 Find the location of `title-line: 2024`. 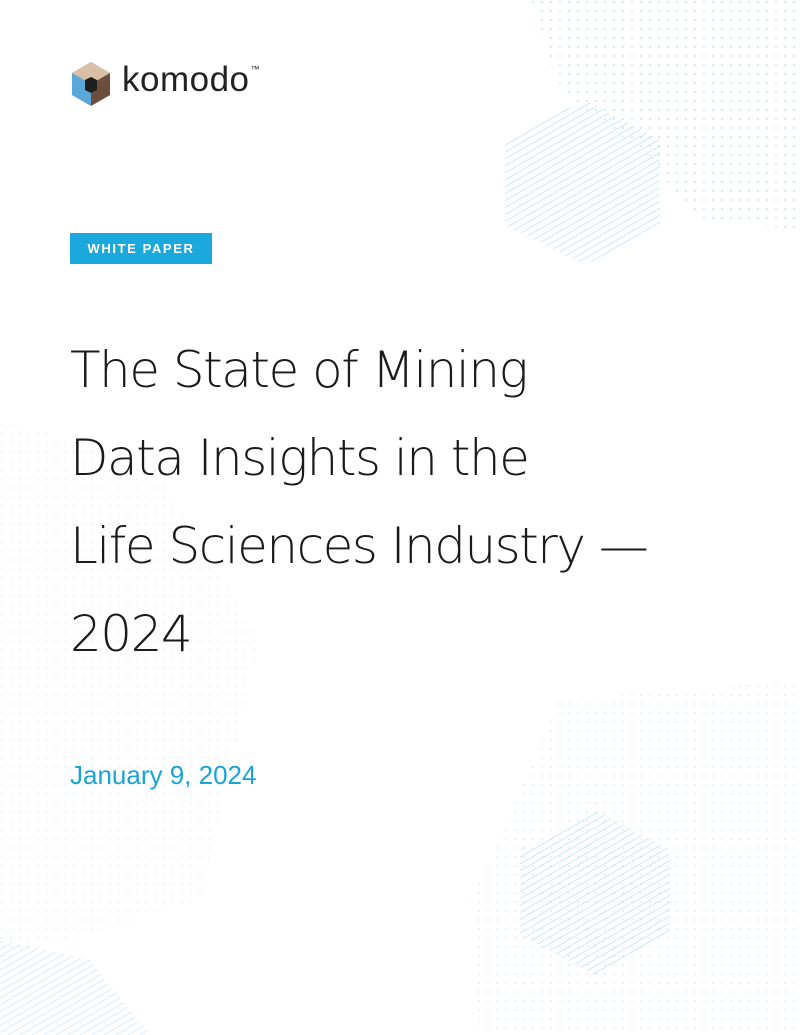

title-line: 2024 is located at coordinates (131, 634).